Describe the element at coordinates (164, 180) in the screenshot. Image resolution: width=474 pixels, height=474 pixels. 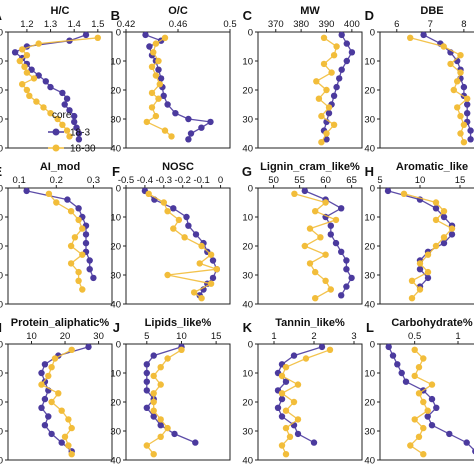
I see `x-tick-label: -0.3` at that location.